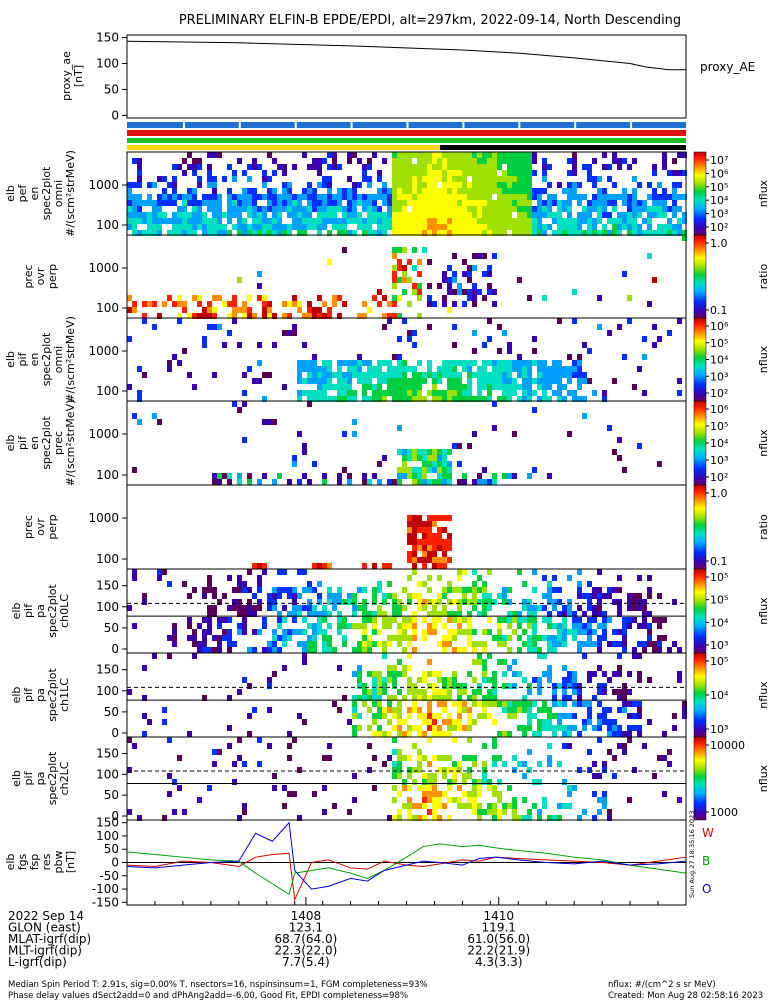 This screenshot has width=775, height=1000. What do you see at coordinates (37, 962) in the screenshot?
I see `xaxis-row-label: L-igrf(dip)` at bounding box center [37, 962].